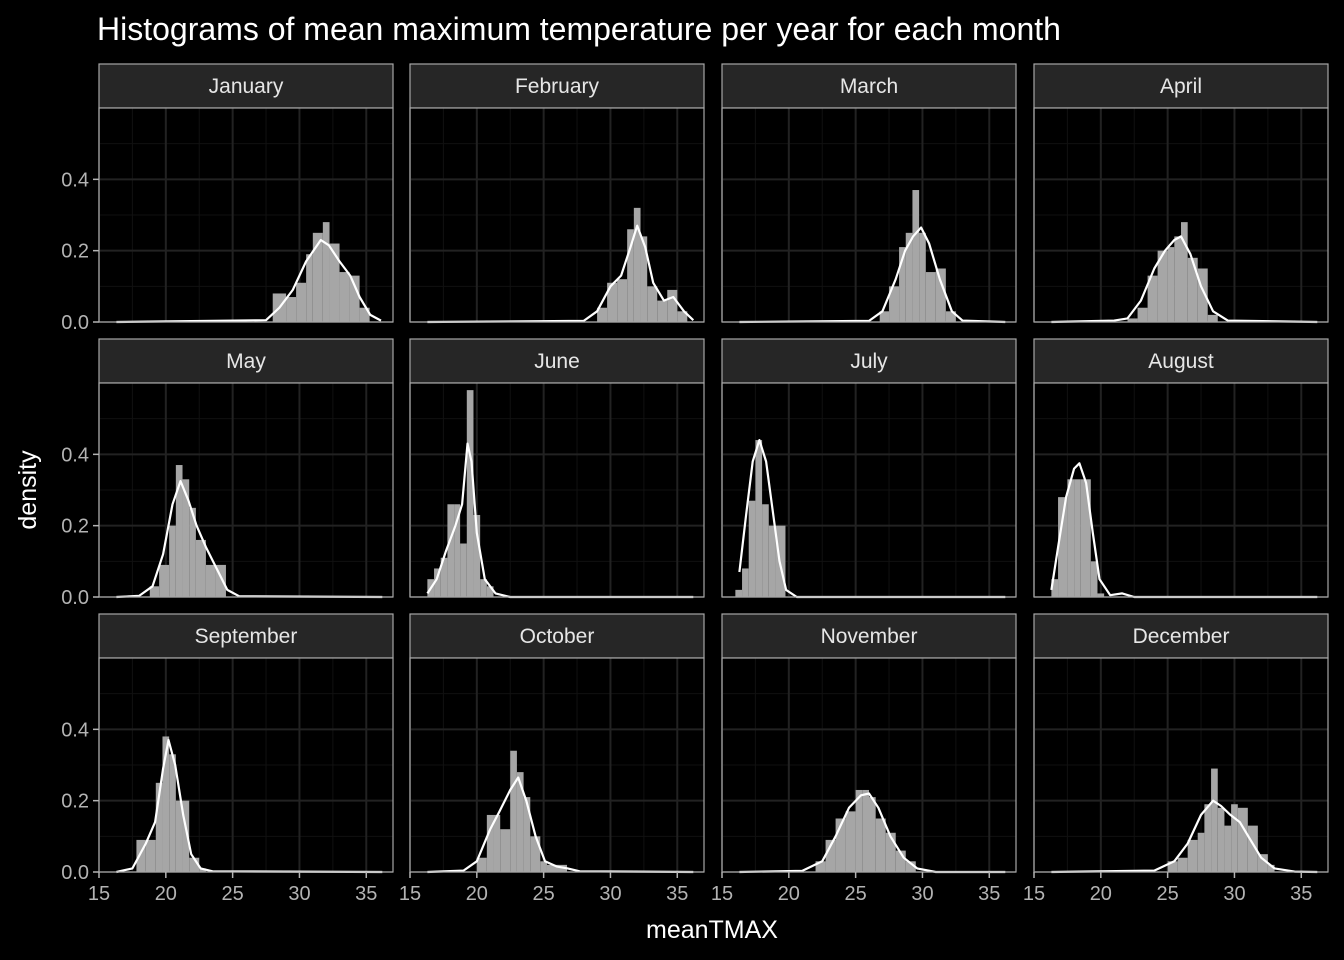 The image size is (1344, 960). Describe the element at coordinates (28, 490) in the screenshot. I see `y-axis-title: density` at that location.